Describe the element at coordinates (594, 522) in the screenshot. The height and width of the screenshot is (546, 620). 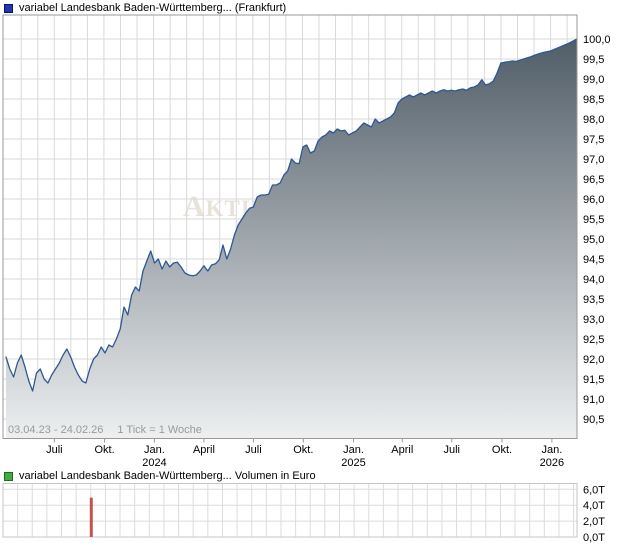
I see `svg-text: 2,0T` at that location.